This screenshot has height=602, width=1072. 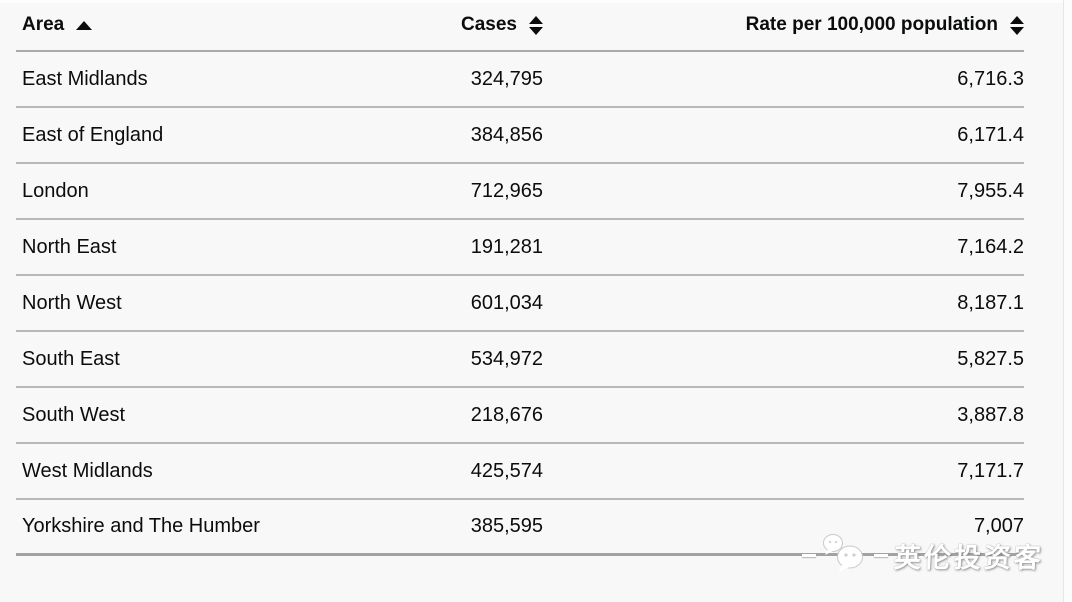 I want to click on table-row: West Midlands 425,574 7,171.7, so click(x=520, y=472).